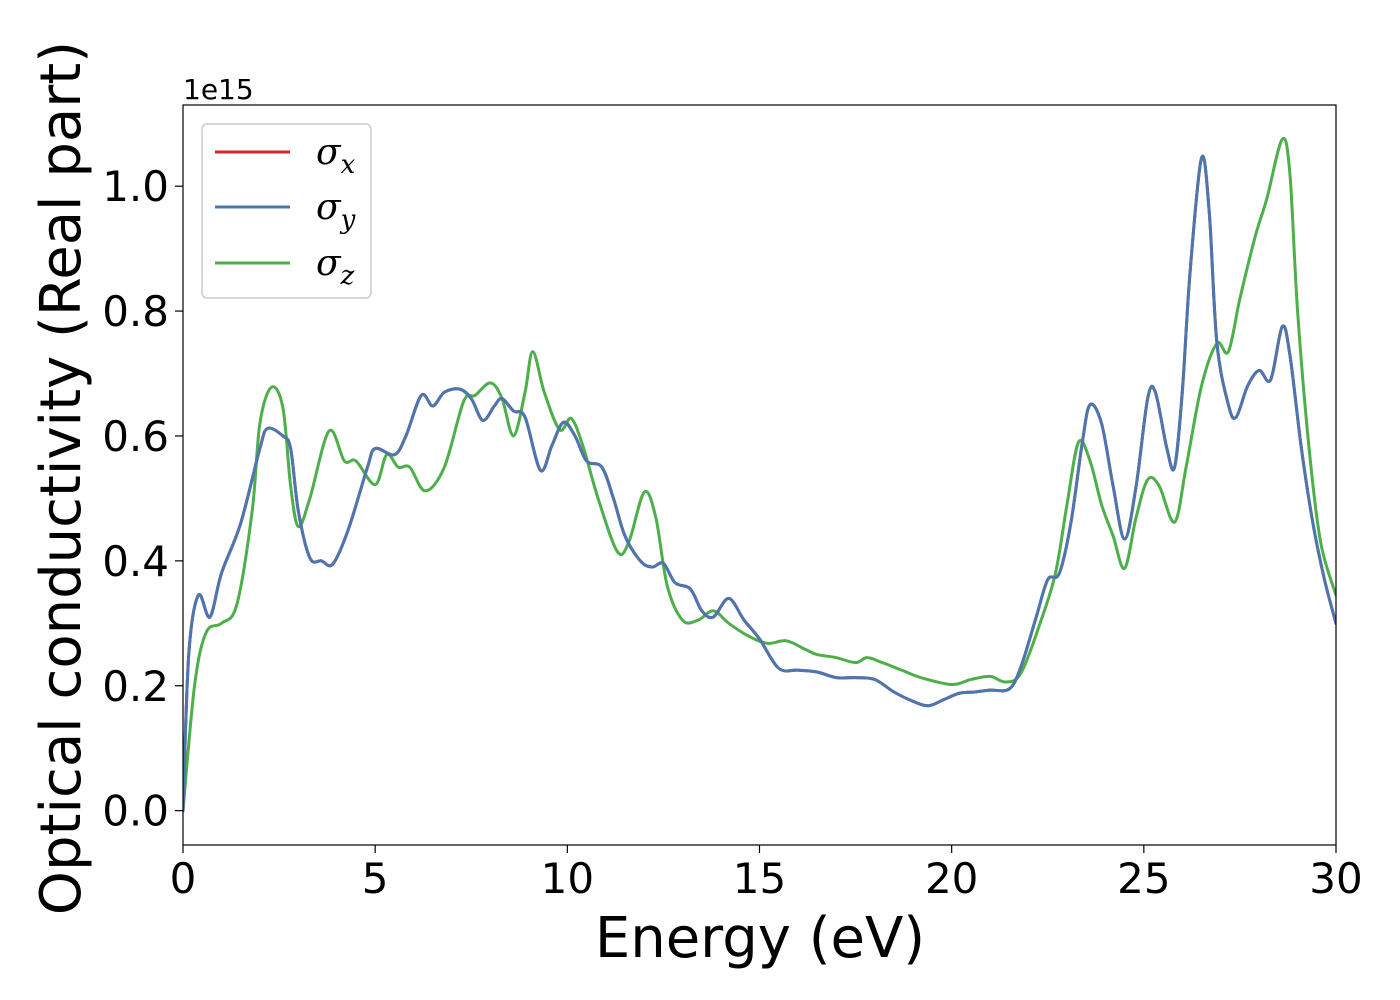 This screenshot has height=1000, width=1400. What do you see at coordinates (336, 211) in the screenshot?
I see `legend-label-sigma-y: σy` at bounding box center [336, 211].